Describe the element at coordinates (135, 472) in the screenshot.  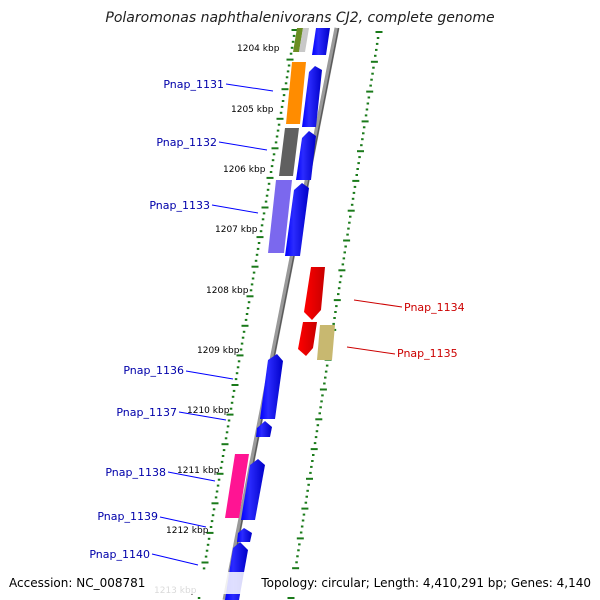
I see `gene-label: Pnap_1138` at that location.